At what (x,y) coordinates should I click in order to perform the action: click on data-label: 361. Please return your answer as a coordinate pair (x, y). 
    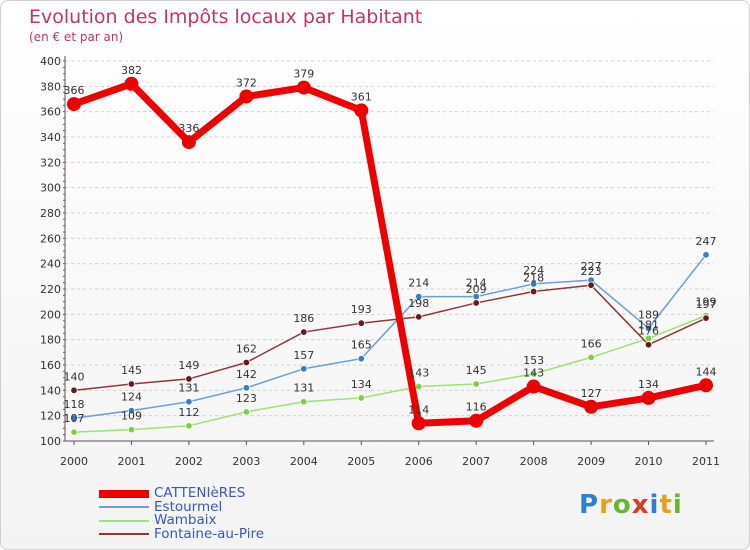
    Looking at the image, I should click on (361, 96).